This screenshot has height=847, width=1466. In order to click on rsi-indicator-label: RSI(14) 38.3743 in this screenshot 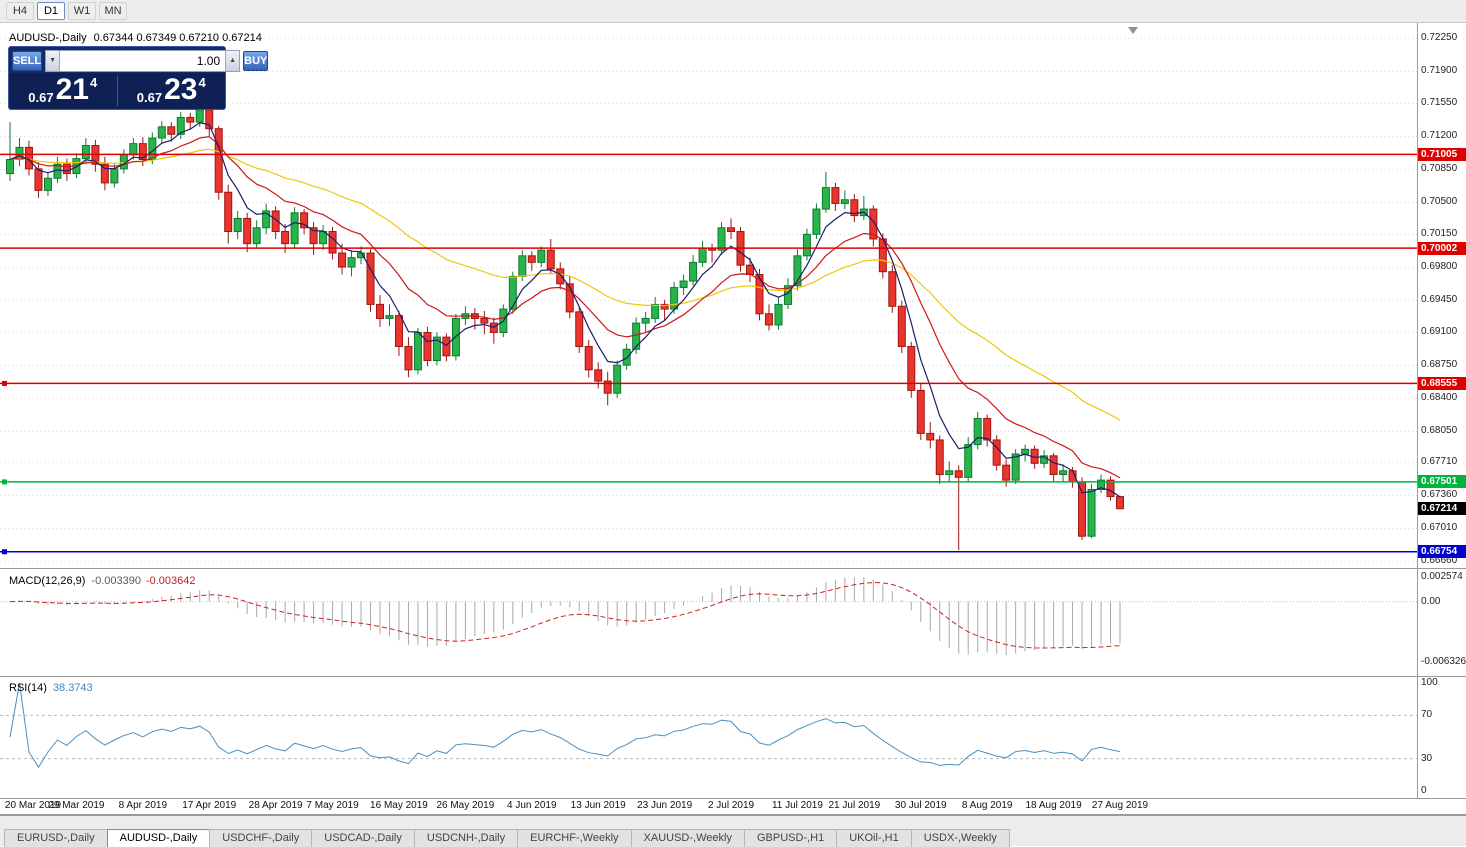, I will do `click(51, 688)`.